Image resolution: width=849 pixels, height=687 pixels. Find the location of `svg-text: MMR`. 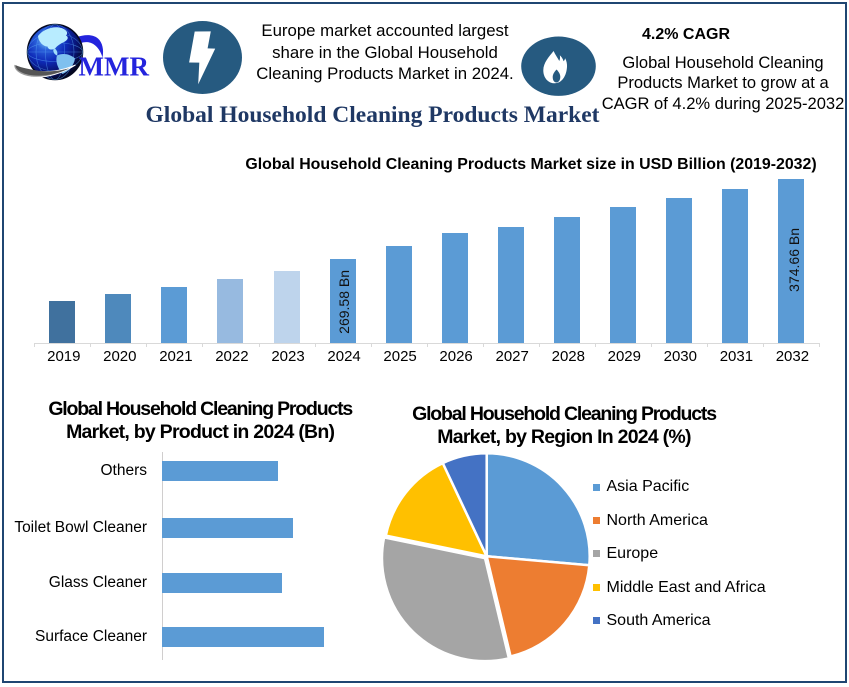

svg-text: MMR is located at coordinates (114, 67).